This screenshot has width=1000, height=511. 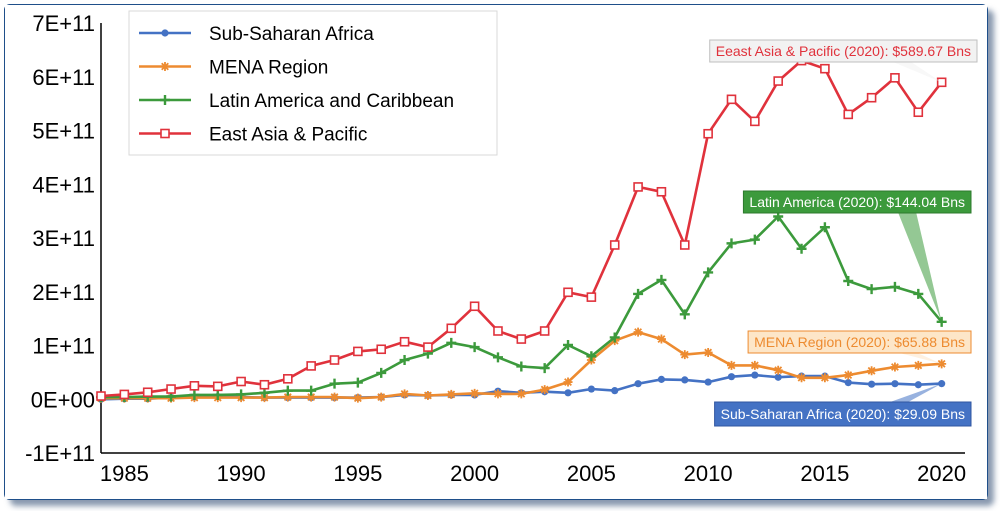 What do you see at coordinates (63, 131) in the screenshot?
I see `y-tick-label: 5E+11` at bounding box center [63, 131].